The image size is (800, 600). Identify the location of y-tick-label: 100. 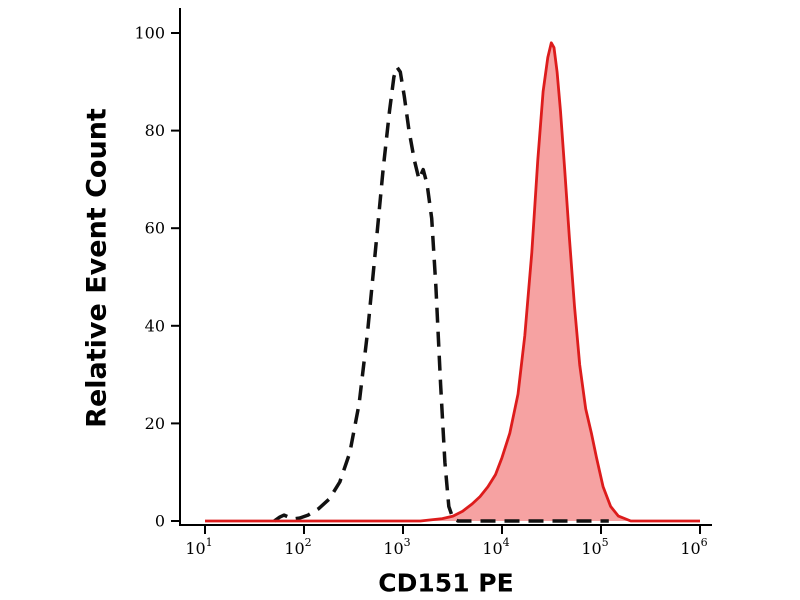
(149, 33).